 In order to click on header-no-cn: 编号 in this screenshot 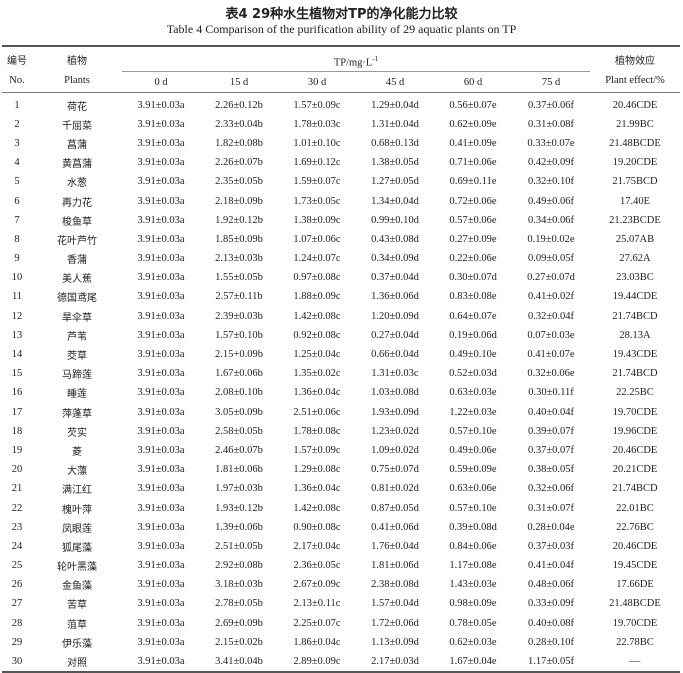, I will do `click(17, 61)`.